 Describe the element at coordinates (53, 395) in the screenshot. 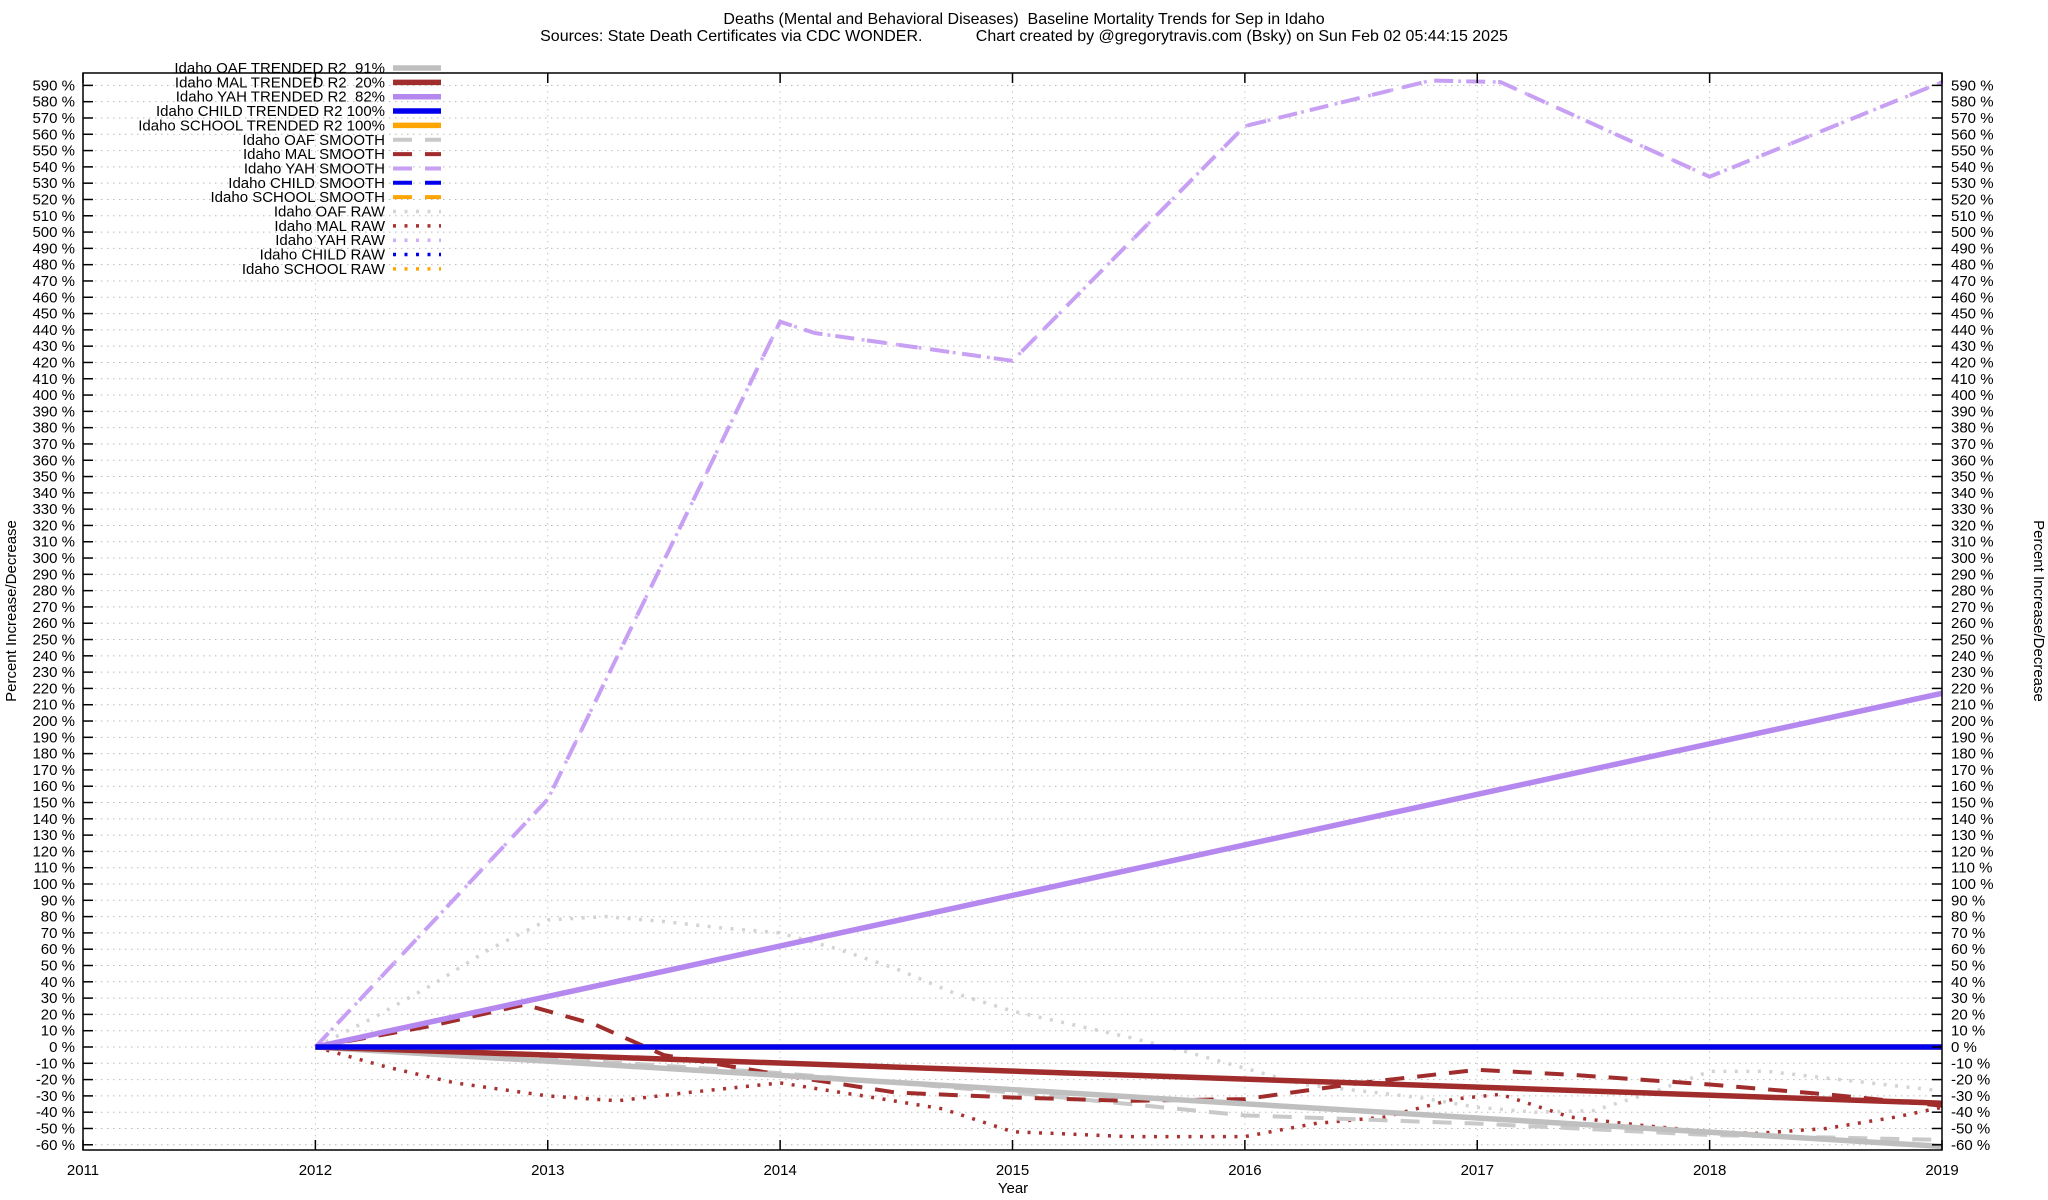

I see `y-tick-label-left: 400 %` at that location.